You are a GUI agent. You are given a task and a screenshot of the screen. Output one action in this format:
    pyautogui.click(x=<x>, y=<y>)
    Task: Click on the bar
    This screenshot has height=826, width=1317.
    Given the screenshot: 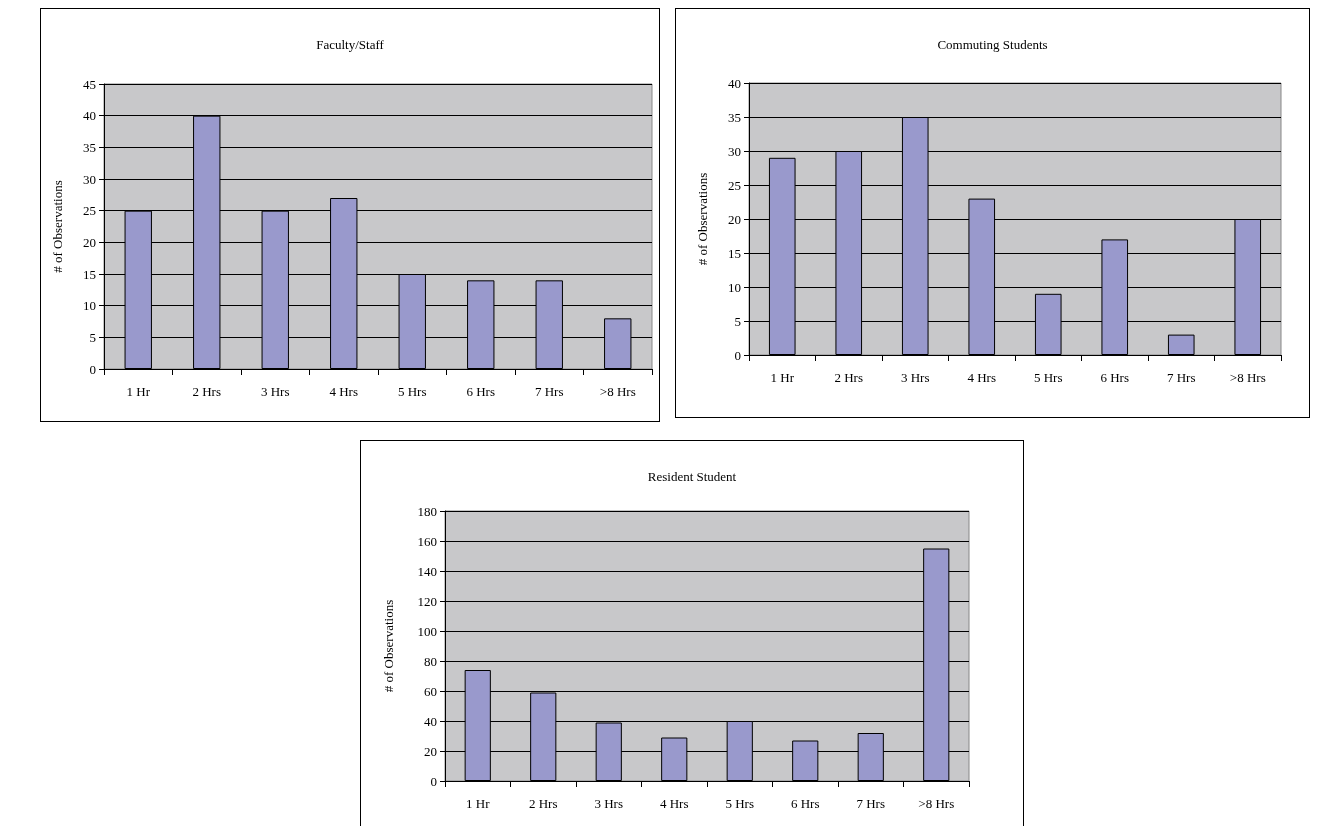 What is the action you would take?
    pyautogui.click(x=1181, y=344)
    